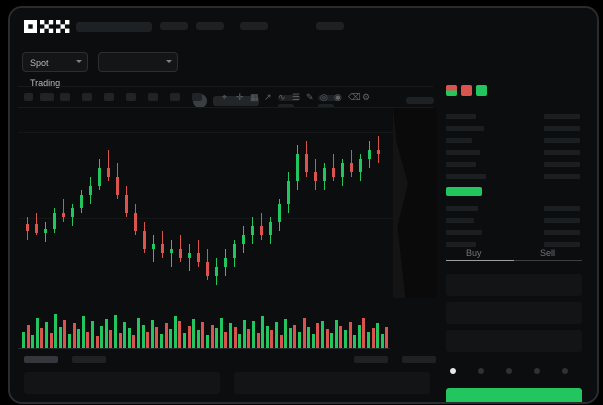  Describe the element at coordinates (474, 253) in the screenshot. I see `tab-buy: Buy` at that location.